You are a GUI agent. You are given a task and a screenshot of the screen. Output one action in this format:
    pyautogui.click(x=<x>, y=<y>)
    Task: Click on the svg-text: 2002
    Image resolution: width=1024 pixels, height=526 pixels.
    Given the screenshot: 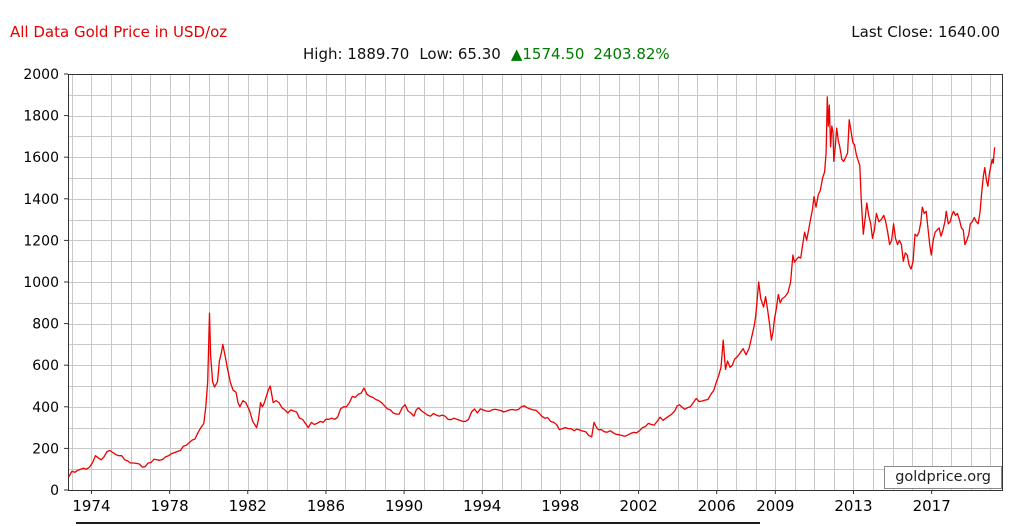 What is the action you would take?
    pyautogui.click(x=638, y=506)
    